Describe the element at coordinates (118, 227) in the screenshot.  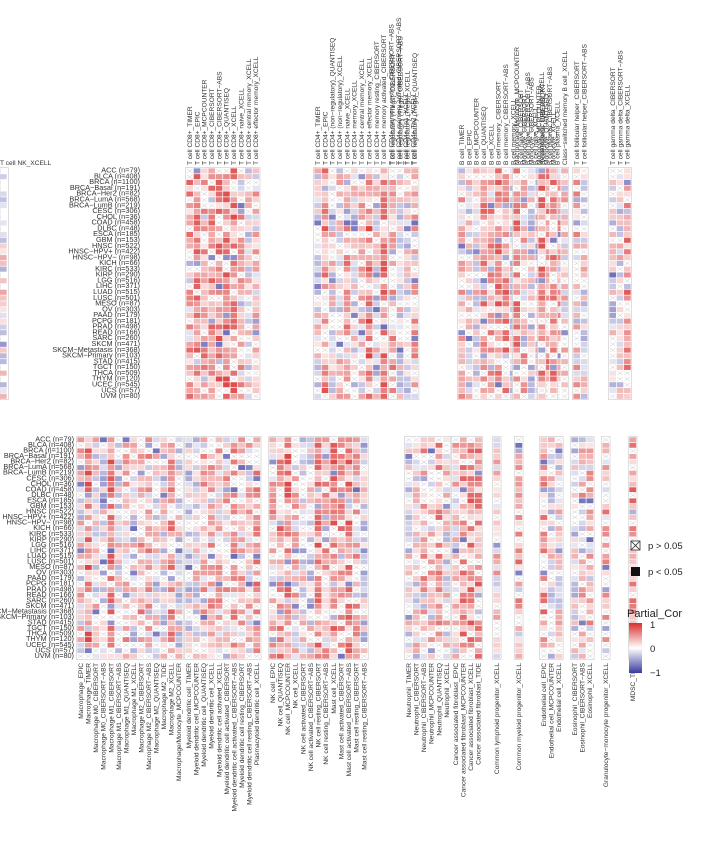
I see `row-label: DLBC (n=48)` at that location.